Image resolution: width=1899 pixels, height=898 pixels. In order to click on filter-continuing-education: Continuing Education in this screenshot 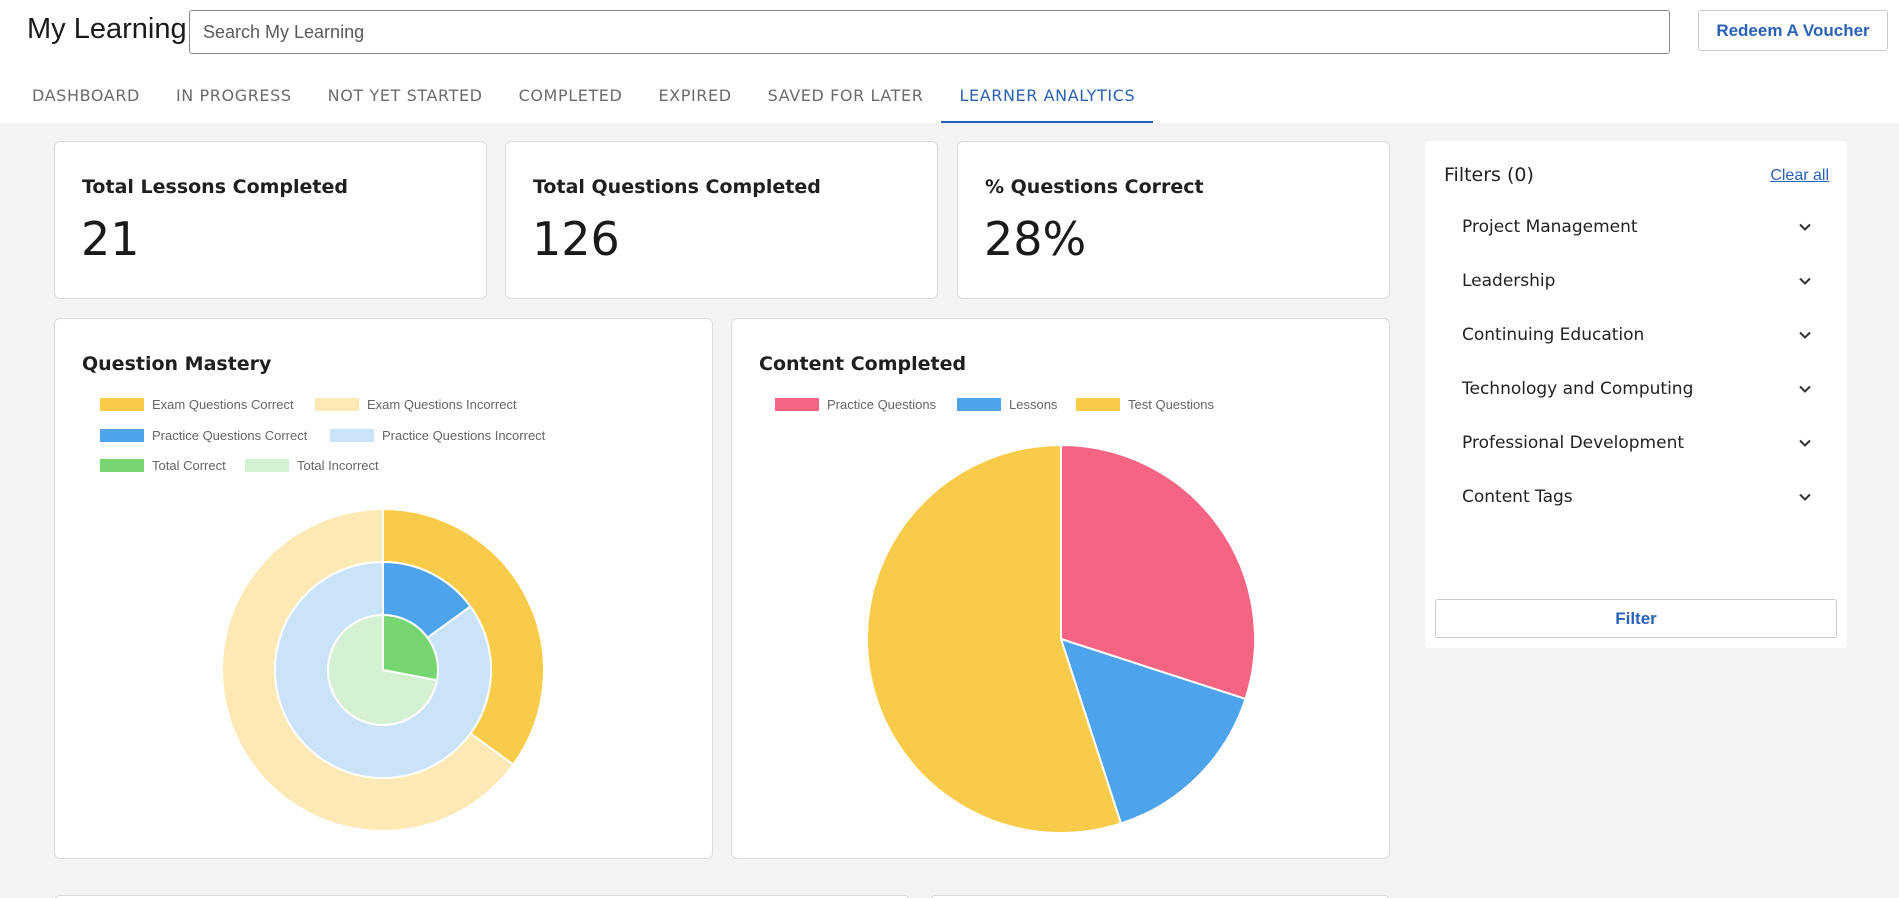, I will do `click(1638, 335)`.